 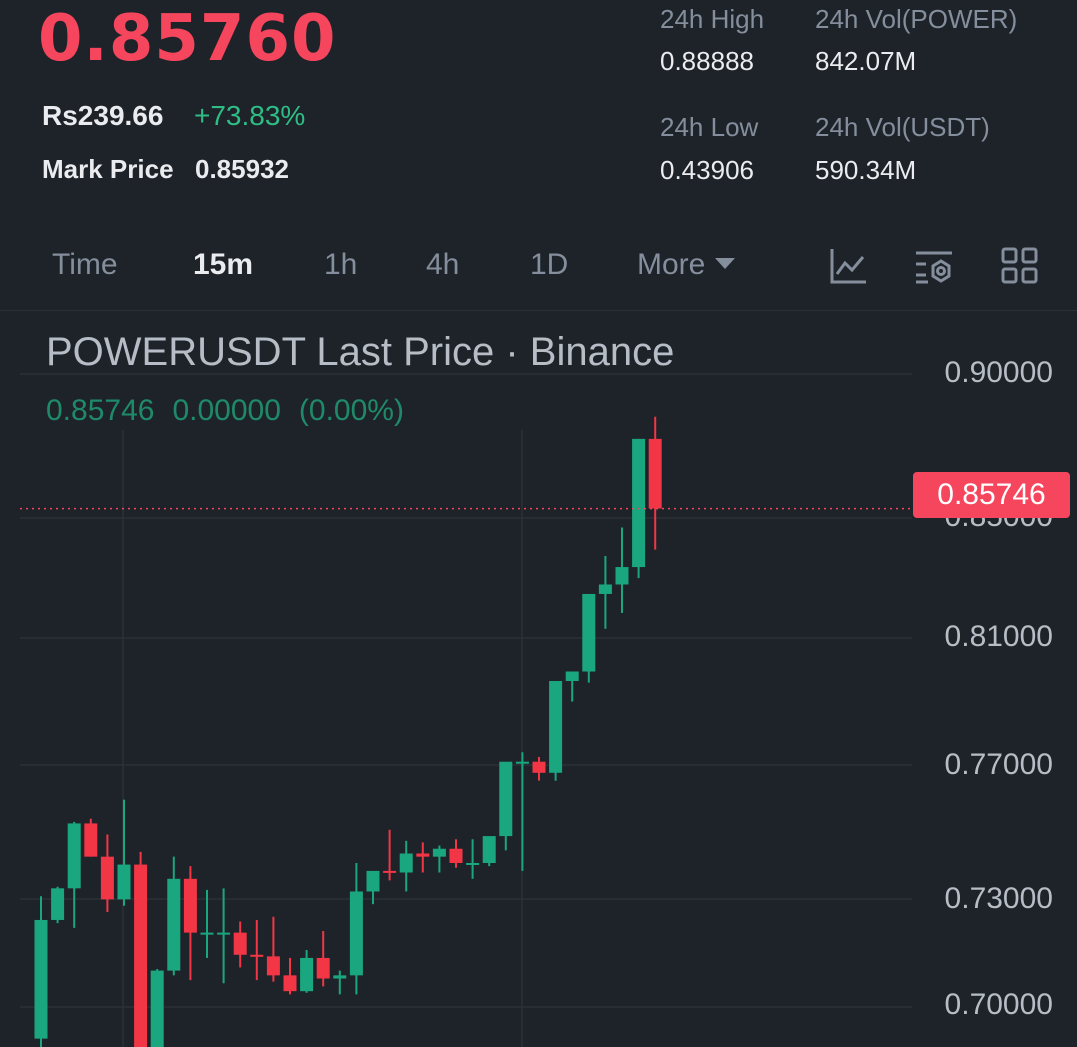 What do you see at coordinates (707, 61) in the screenshot?
I see `stat-24h-high-value: 0.88888` at bounding box center [707, 61].